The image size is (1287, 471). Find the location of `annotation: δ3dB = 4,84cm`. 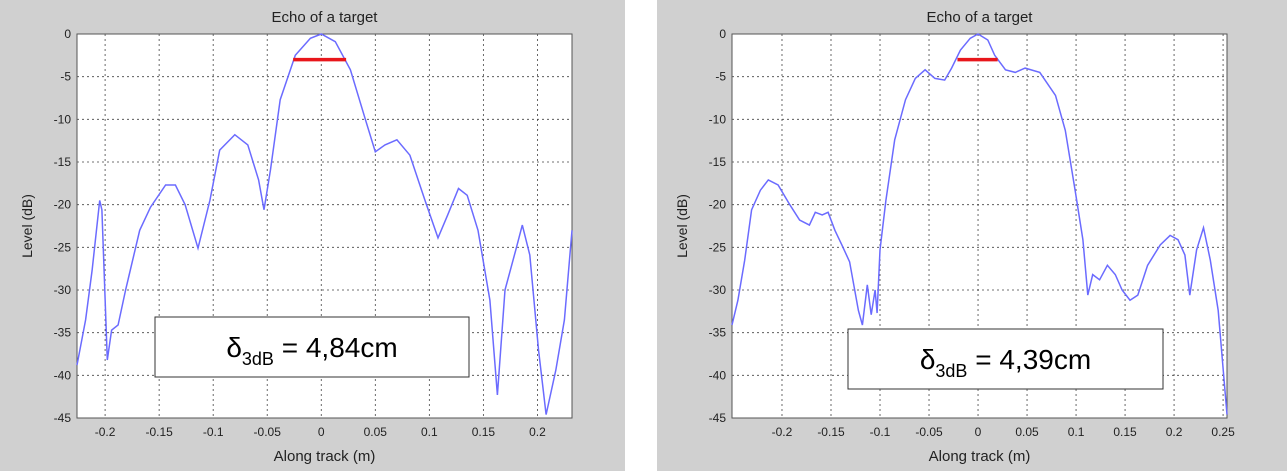

annotation: δ3dB = 4,84cm is located at coordinates (311, 350).